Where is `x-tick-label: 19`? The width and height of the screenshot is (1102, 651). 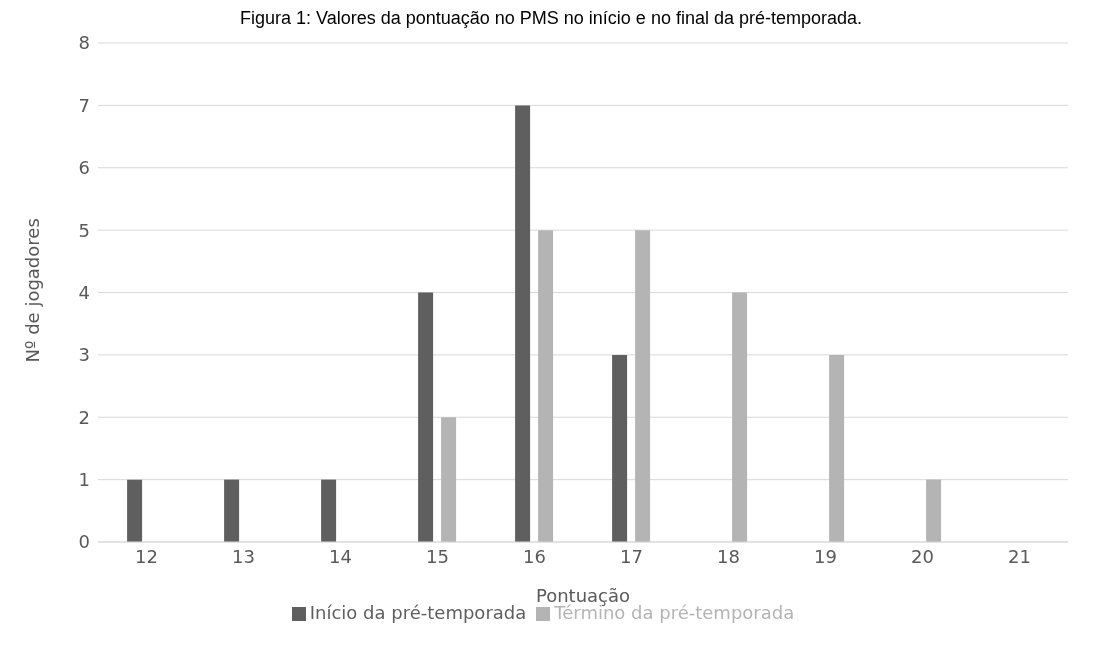
x-tick-label: 19 is located at coordinates (825, 556).